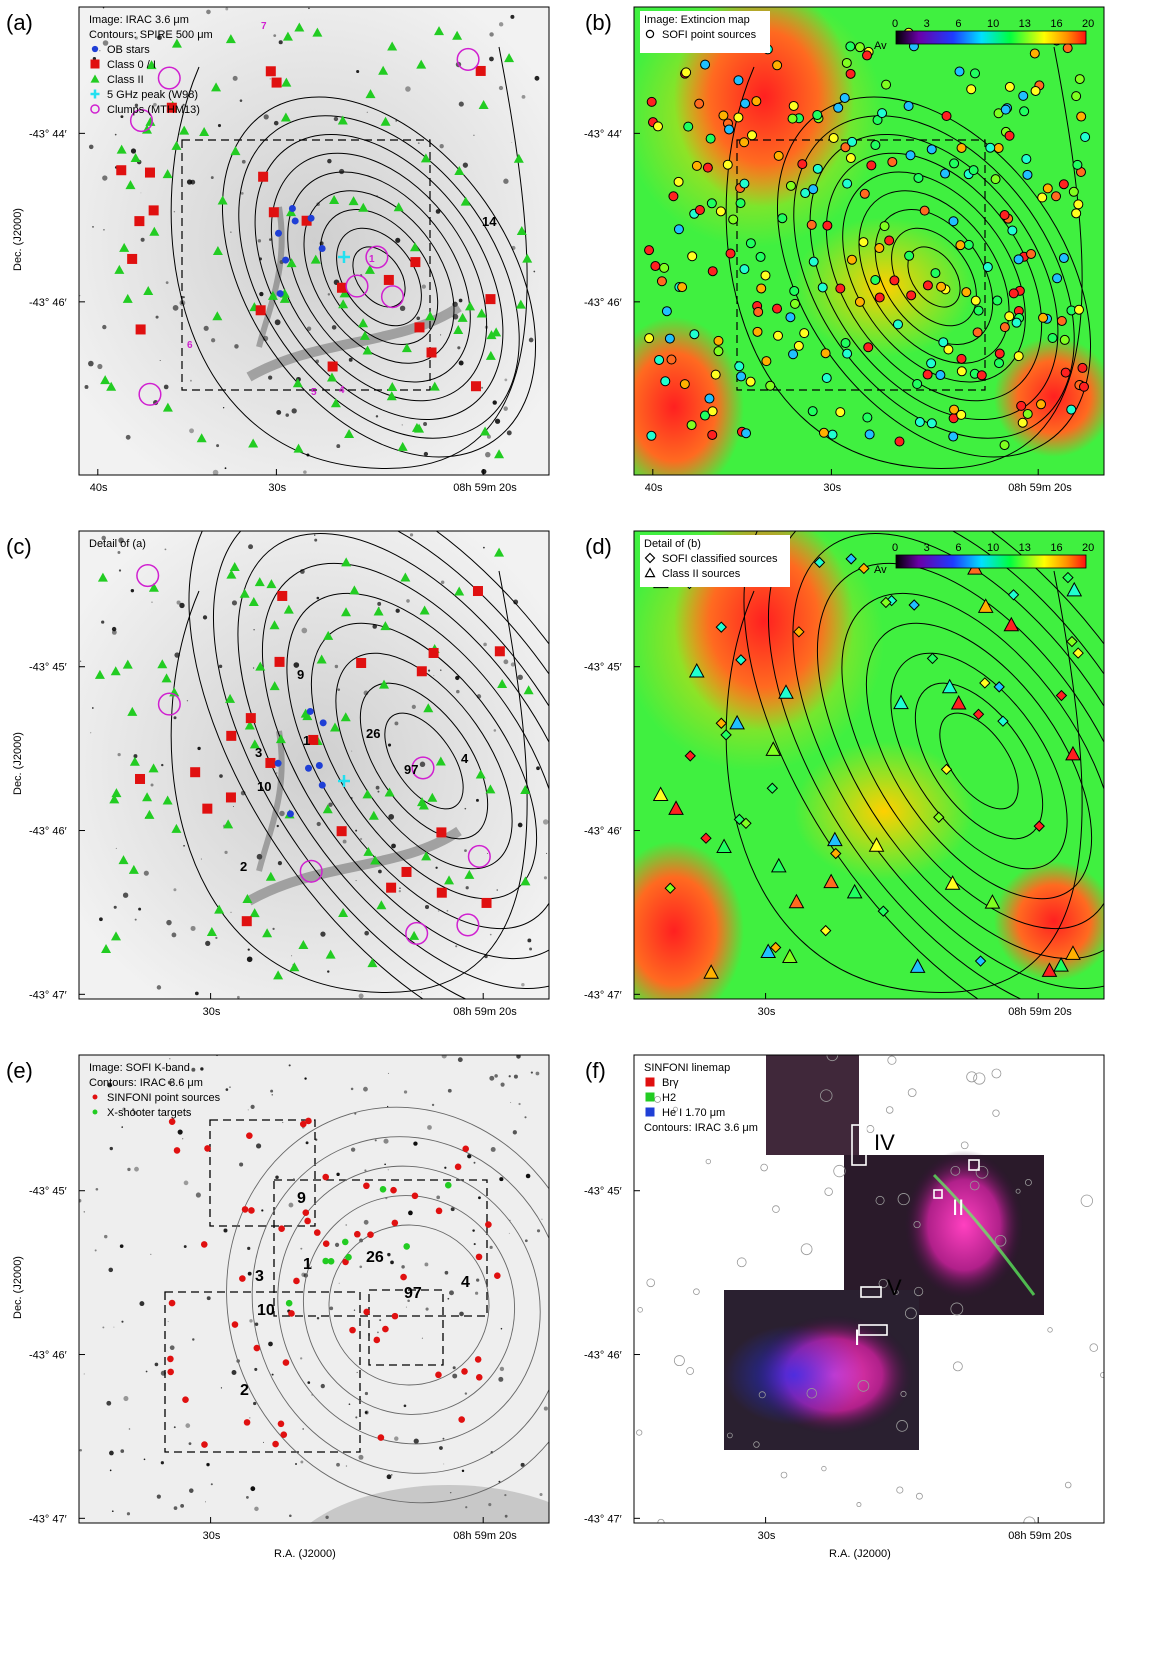 This screenshot has width=1172, height=1667. I want to click on contour-line, so click(979, 761).